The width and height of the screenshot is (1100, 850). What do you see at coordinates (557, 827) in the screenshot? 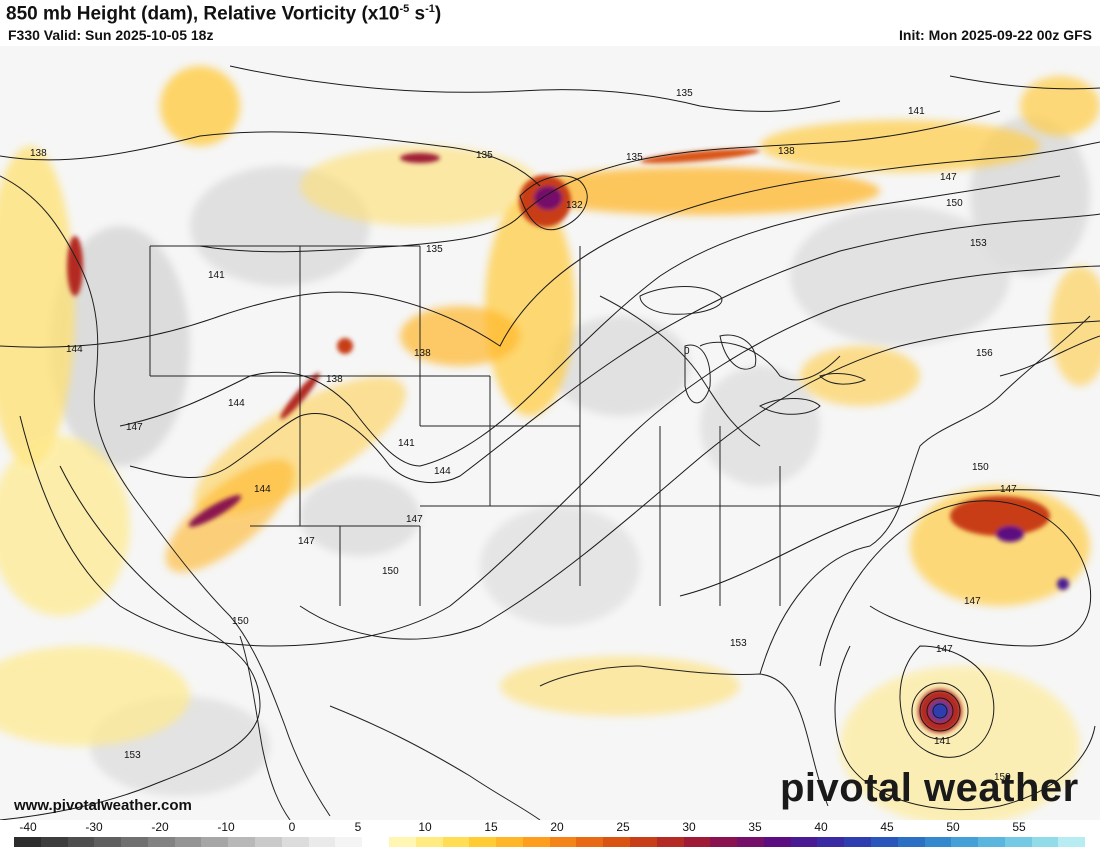
I see `colorbar-label: 20` at bounding box center [557, 827].